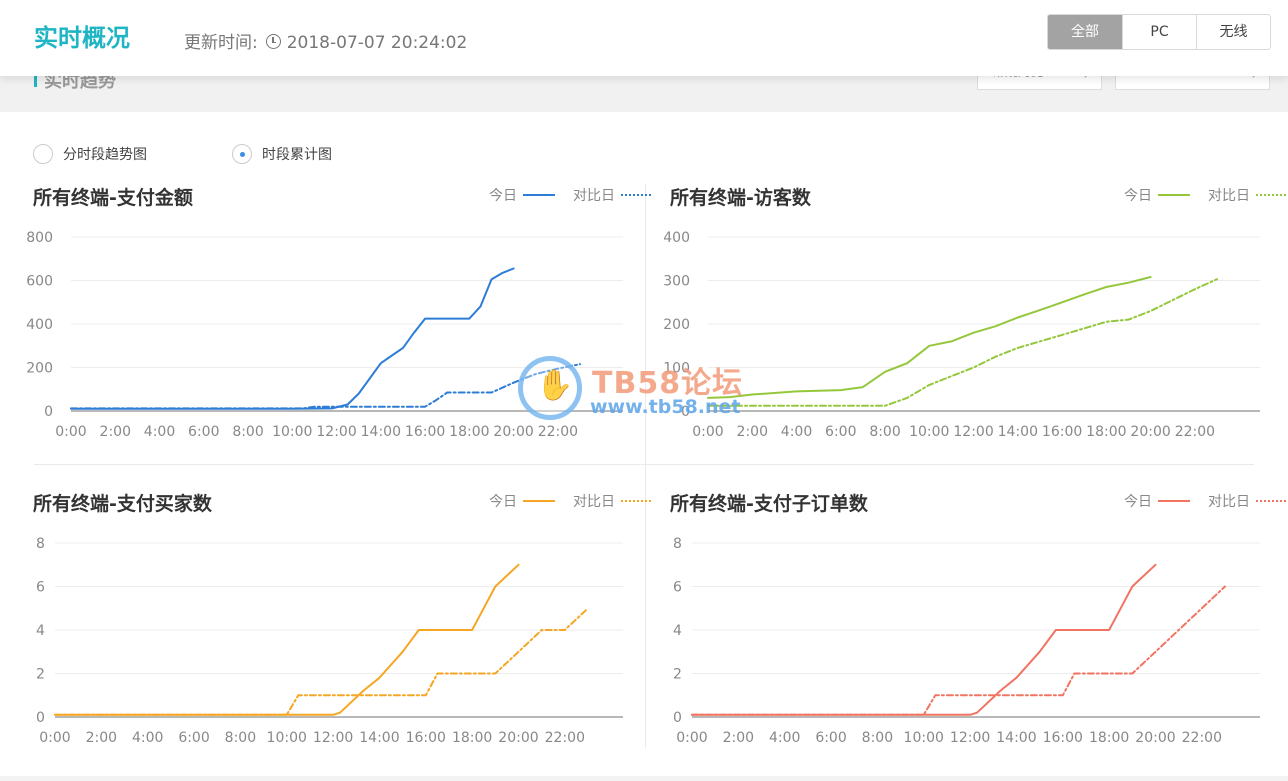  Describe the element at coordinates (1233, 32) in the screenshot. I see `tab-wireless: 无线` at that location.